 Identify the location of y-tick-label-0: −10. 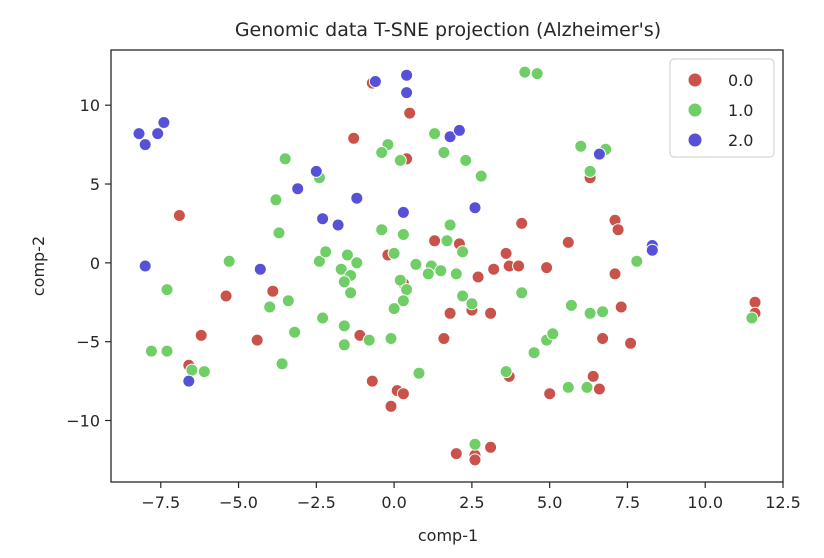
(83, 421).